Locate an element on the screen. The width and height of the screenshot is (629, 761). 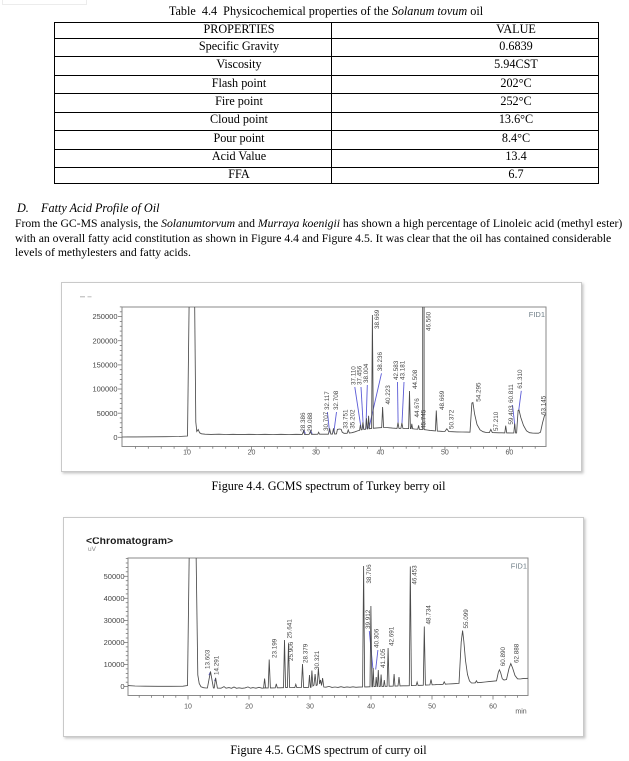
svg-text: 40.223 is located at coordinates (388, 395).